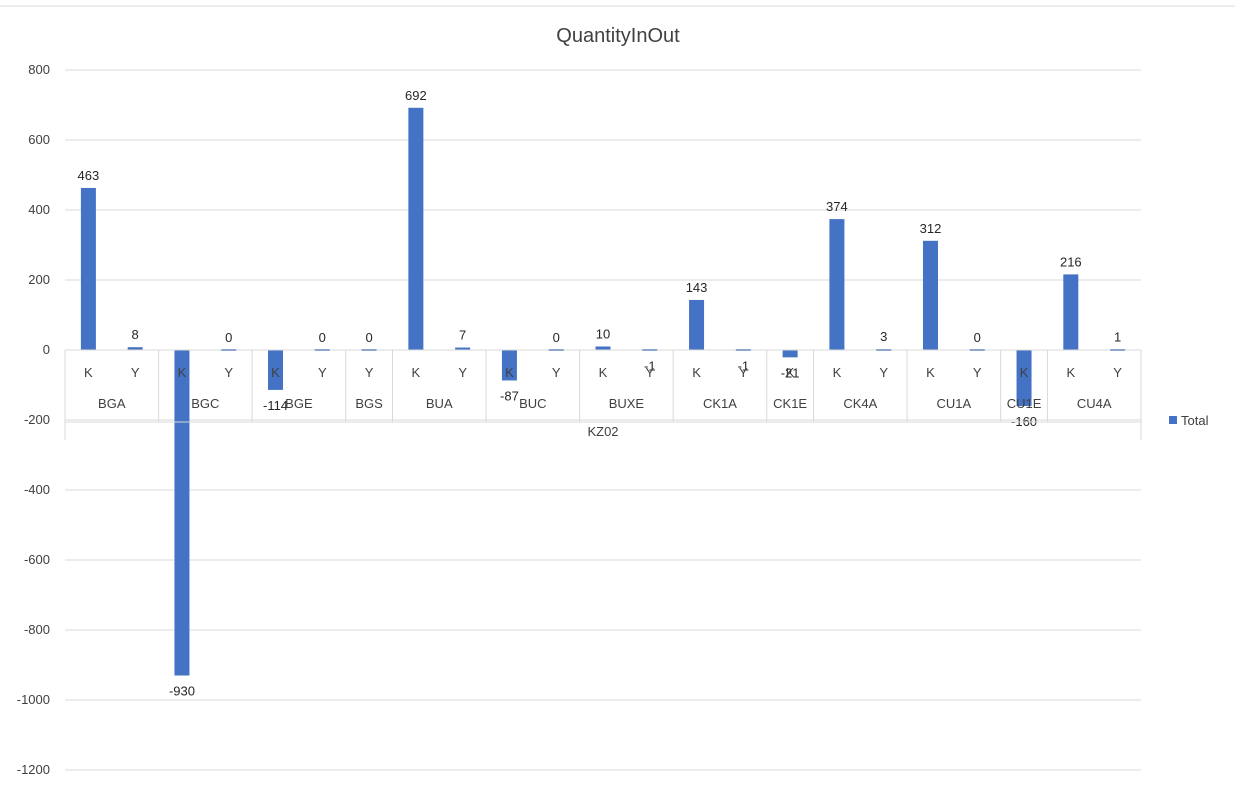 This screenshot has width=1235, height=787. Describe the element at coordinates (39, 69) in the screenshot. I see `y-tick-label: 800` at that location.